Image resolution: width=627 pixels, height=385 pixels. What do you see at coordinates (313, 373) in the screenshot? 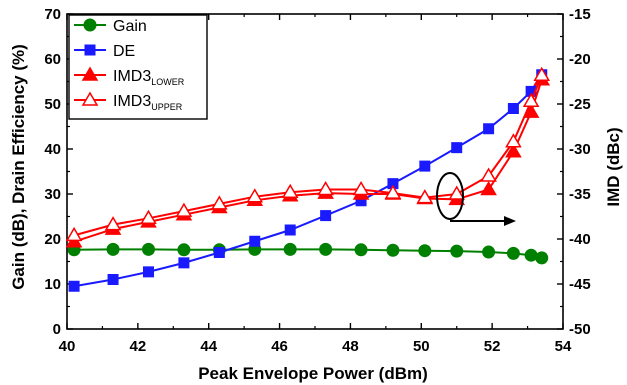
I see `x-axis-label: Peak Envelope Power (dBm)` at bounding box center [313, 373].